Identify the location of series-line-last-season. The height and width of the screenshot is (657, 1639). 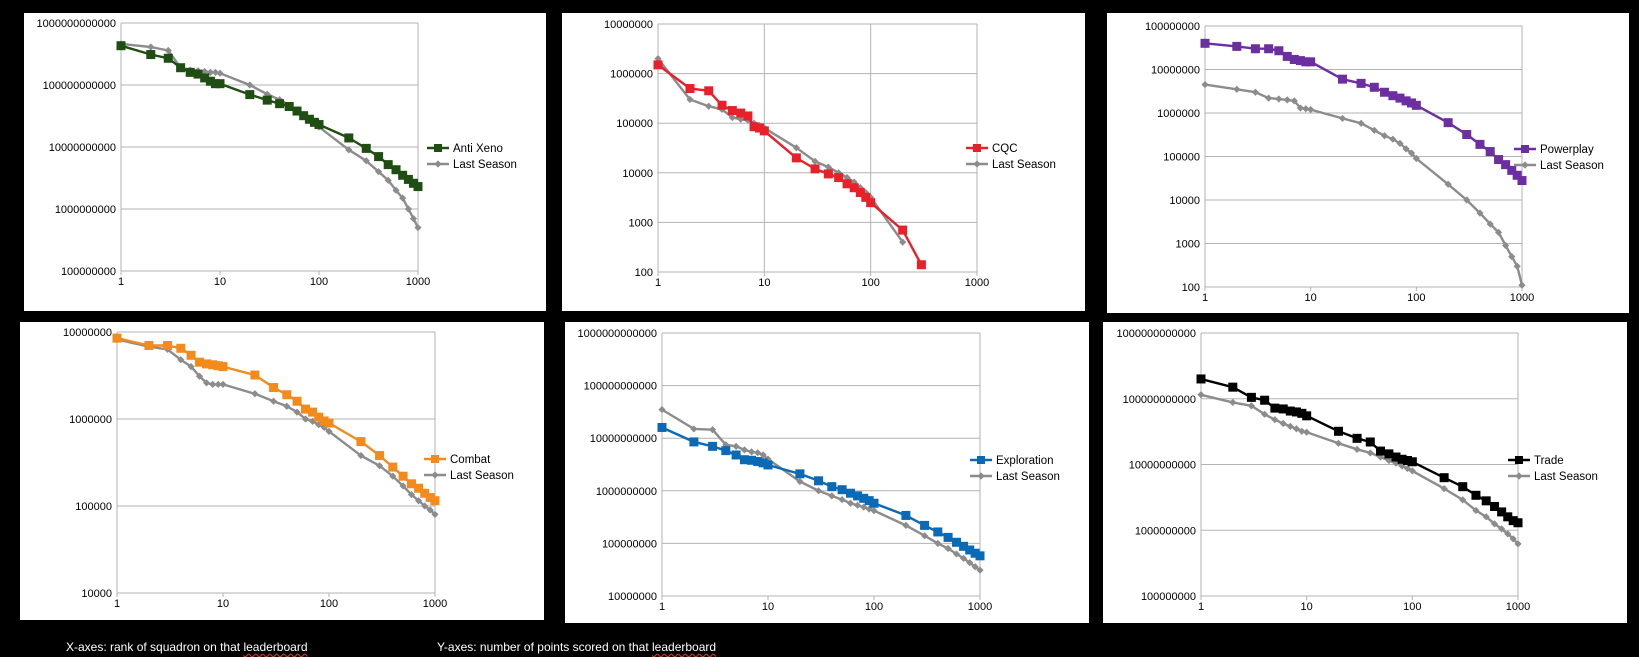
(780, 150).